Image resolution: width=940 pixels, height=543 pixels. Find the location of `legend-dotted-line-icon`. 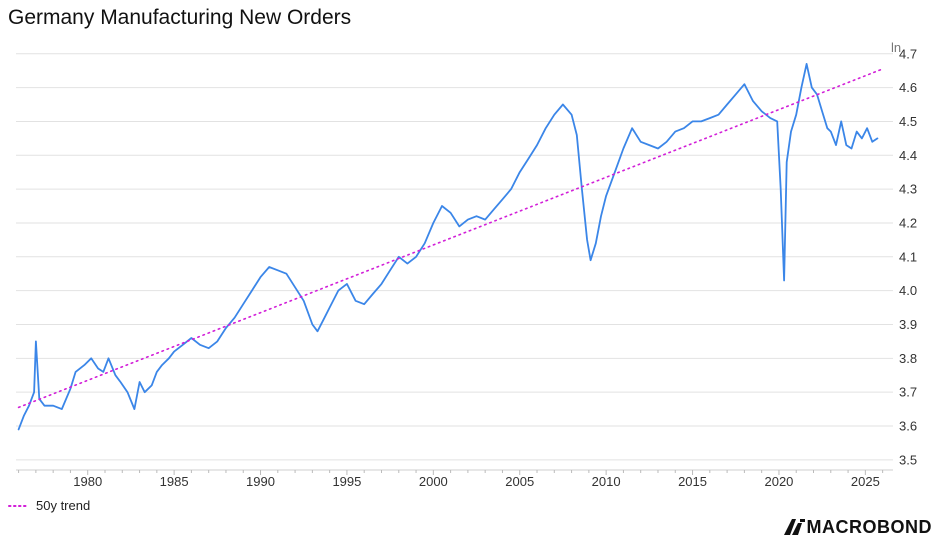

legend-dotted-line-icon is located at coordinates (19, 505).